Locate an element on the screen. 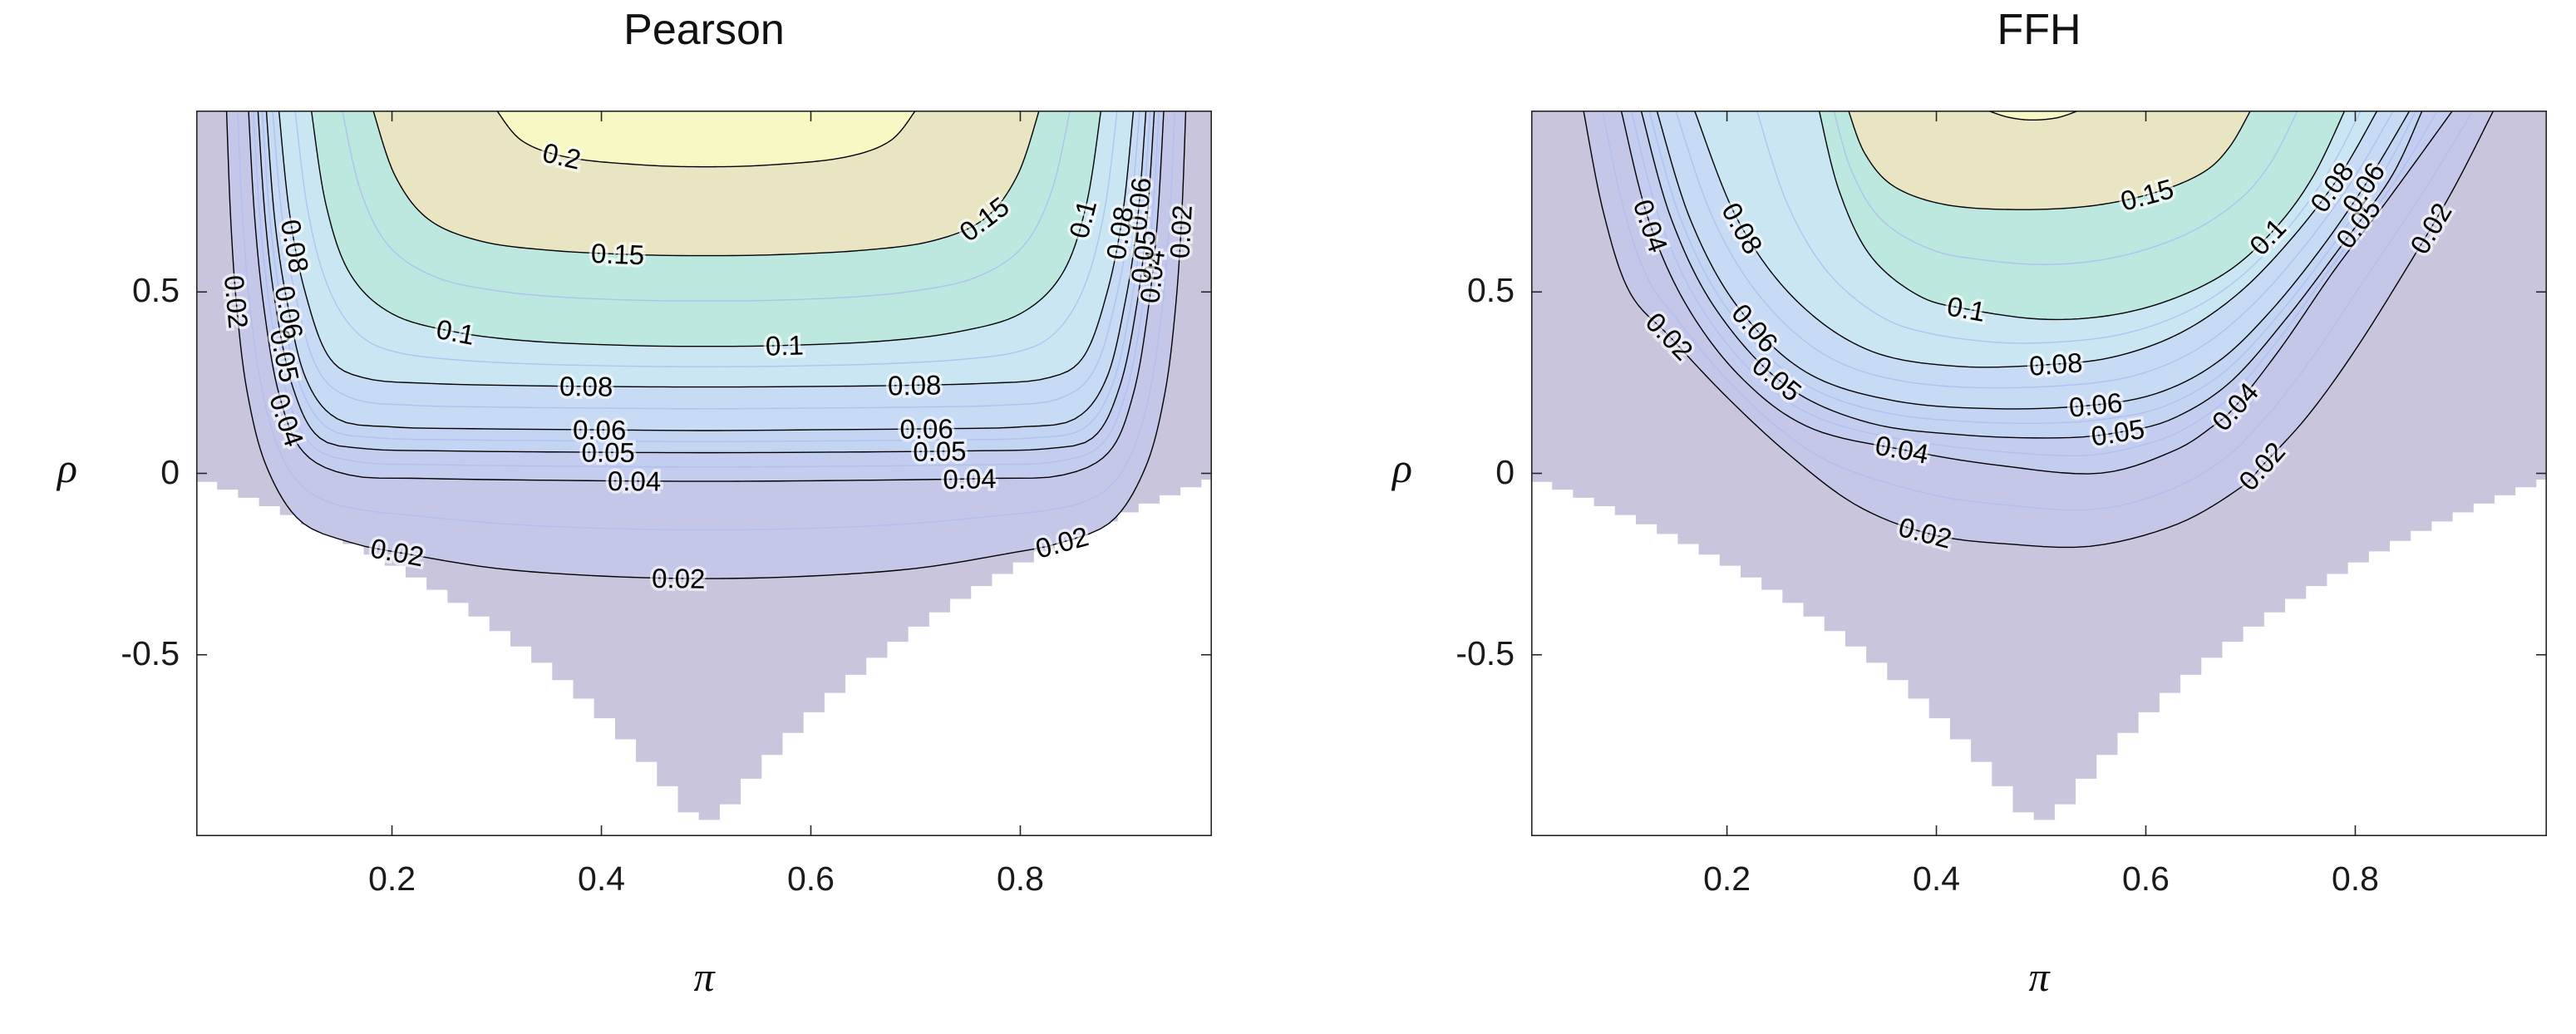 This screenshot has height=1034, width=2576. contour-lines is located at coordinates (2039, 330).